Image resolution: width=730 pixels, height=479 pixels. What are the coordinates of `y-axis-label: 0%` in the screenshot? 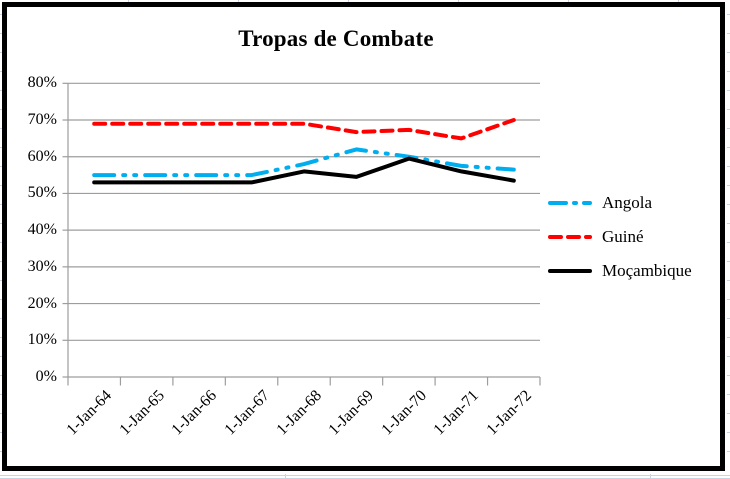 It's located at (46, 376).